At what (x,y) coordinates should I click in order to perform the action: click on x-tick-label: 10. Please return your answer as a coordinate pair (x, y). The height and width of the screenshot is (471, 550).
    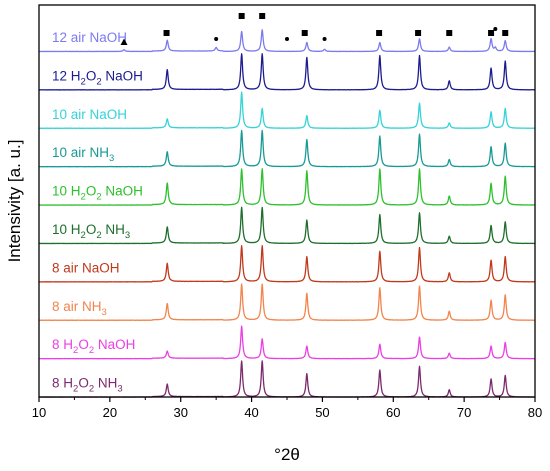
    Looking at the image, I should click on (39, 412).